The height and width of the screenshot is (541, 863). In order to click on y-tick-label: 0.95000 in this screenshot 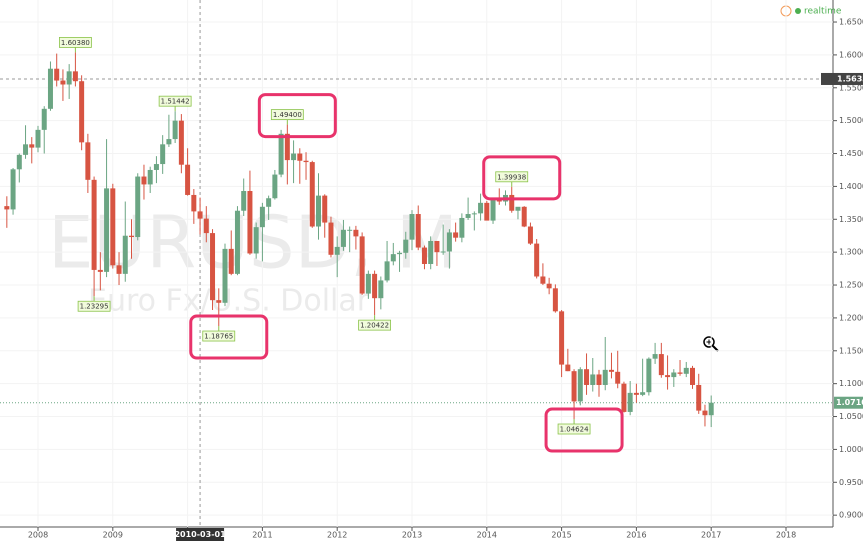, I will do `click(851, 482)`.